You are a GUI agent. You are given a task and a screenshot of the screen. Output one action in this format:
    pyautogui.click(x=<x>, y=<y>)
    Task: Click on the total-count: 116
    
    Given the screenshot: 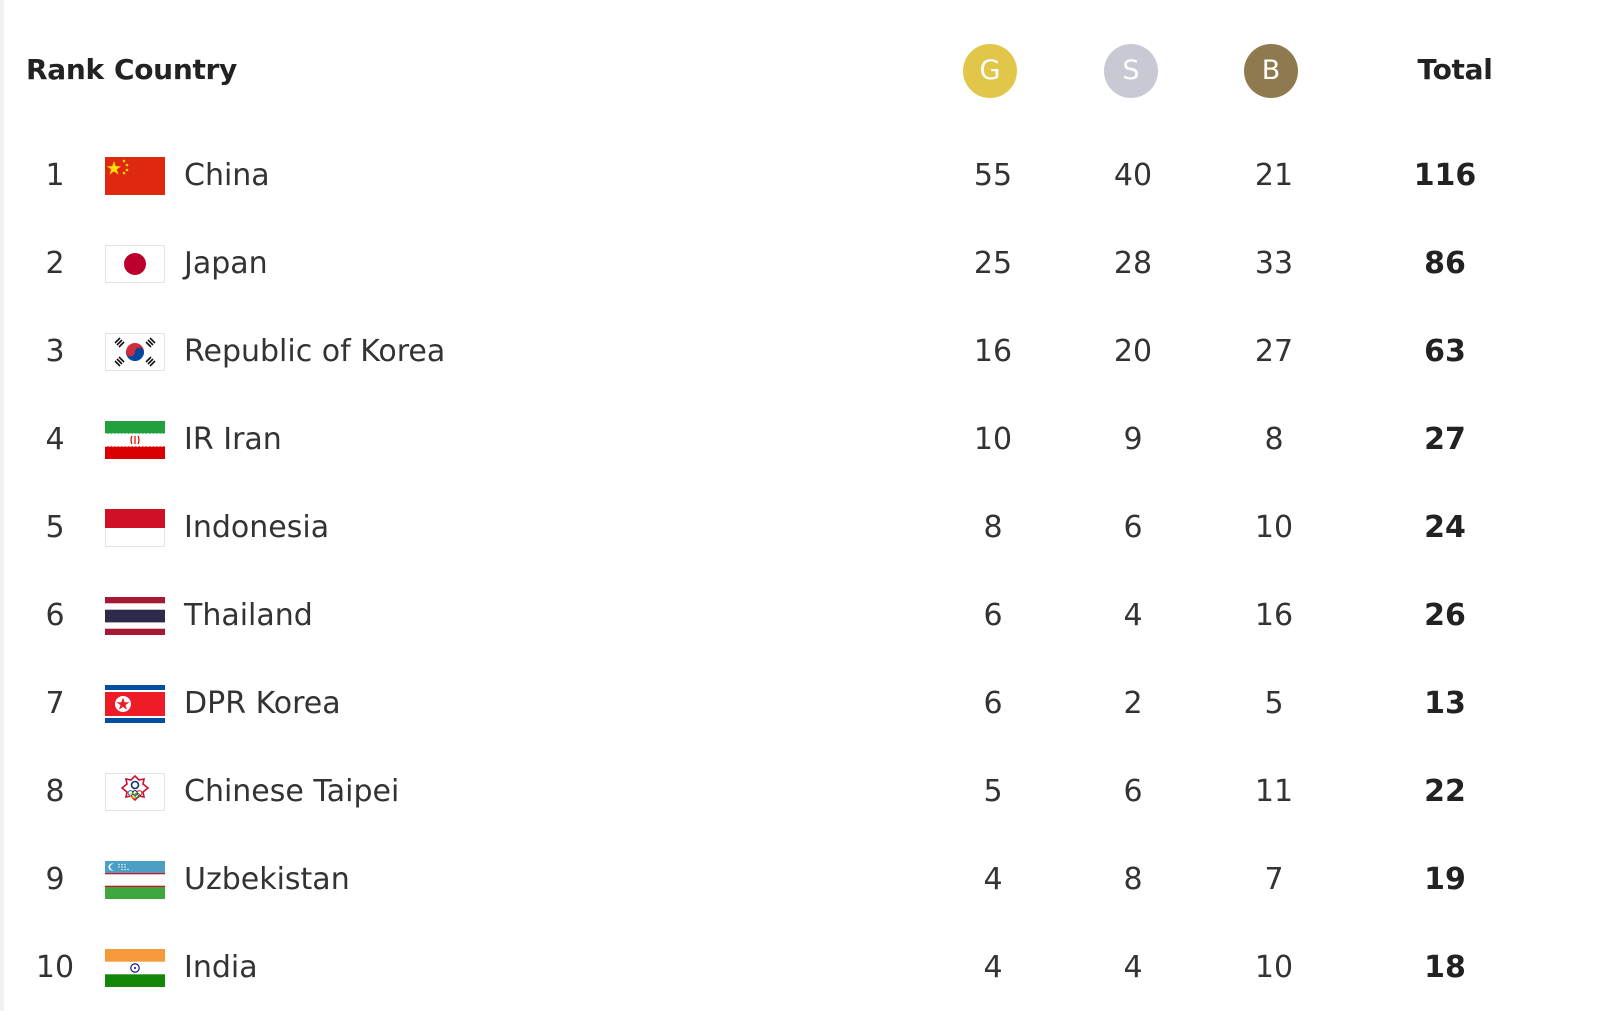 What is the action you would take?
    pyautogui.click(x=1445, y=175)
    